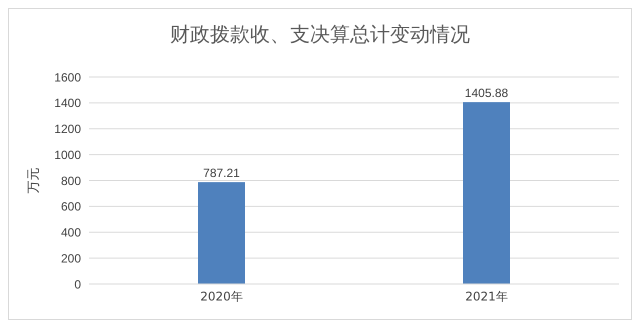 The width and height of the screenshot is (640, 328). I want to click on y-tick-label: 1000, so click(68, 155).